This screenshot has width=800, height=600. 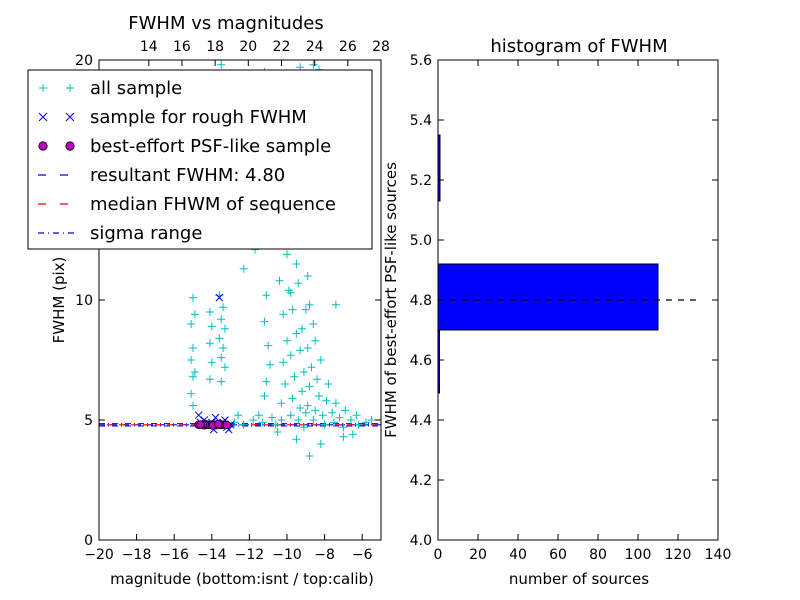 I want to click on legend-entry: best-effort PSF-like sample, so click(x=184, y=146).